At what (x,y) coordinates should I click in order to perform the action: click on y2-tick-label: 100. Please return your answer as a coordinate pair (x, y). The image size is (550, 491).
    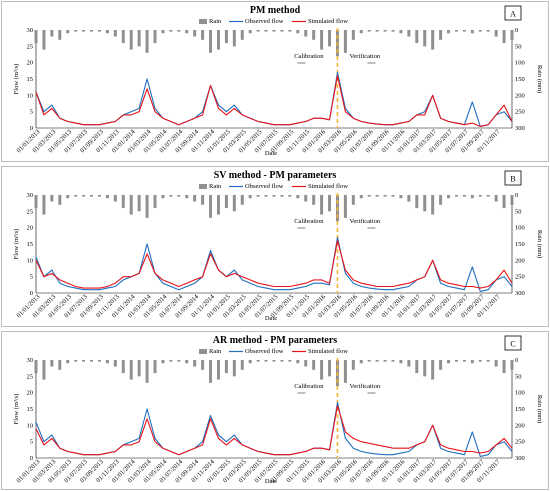
    Looking at the image, I should click on (520, 393).